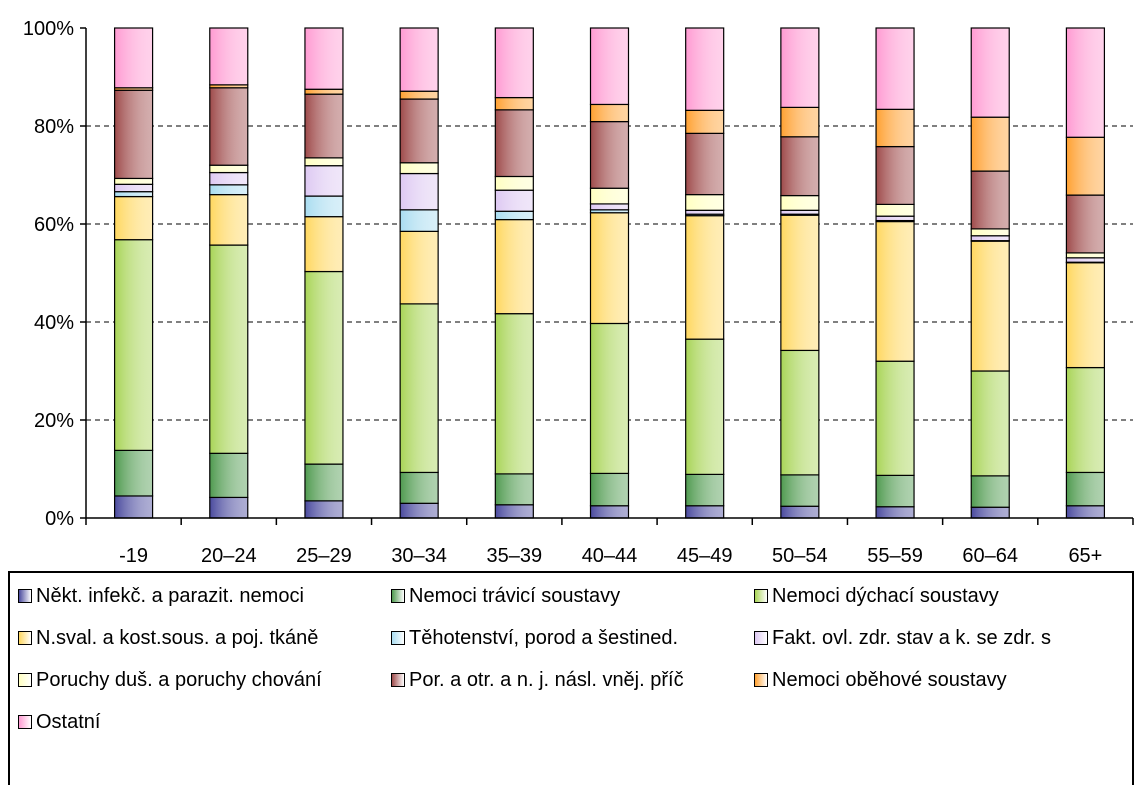 This screenshot has width=1142, height=785. Describe the element at coordinates (68, 721) in the screenshot. I see `legend-label: Ostatní` at that location.